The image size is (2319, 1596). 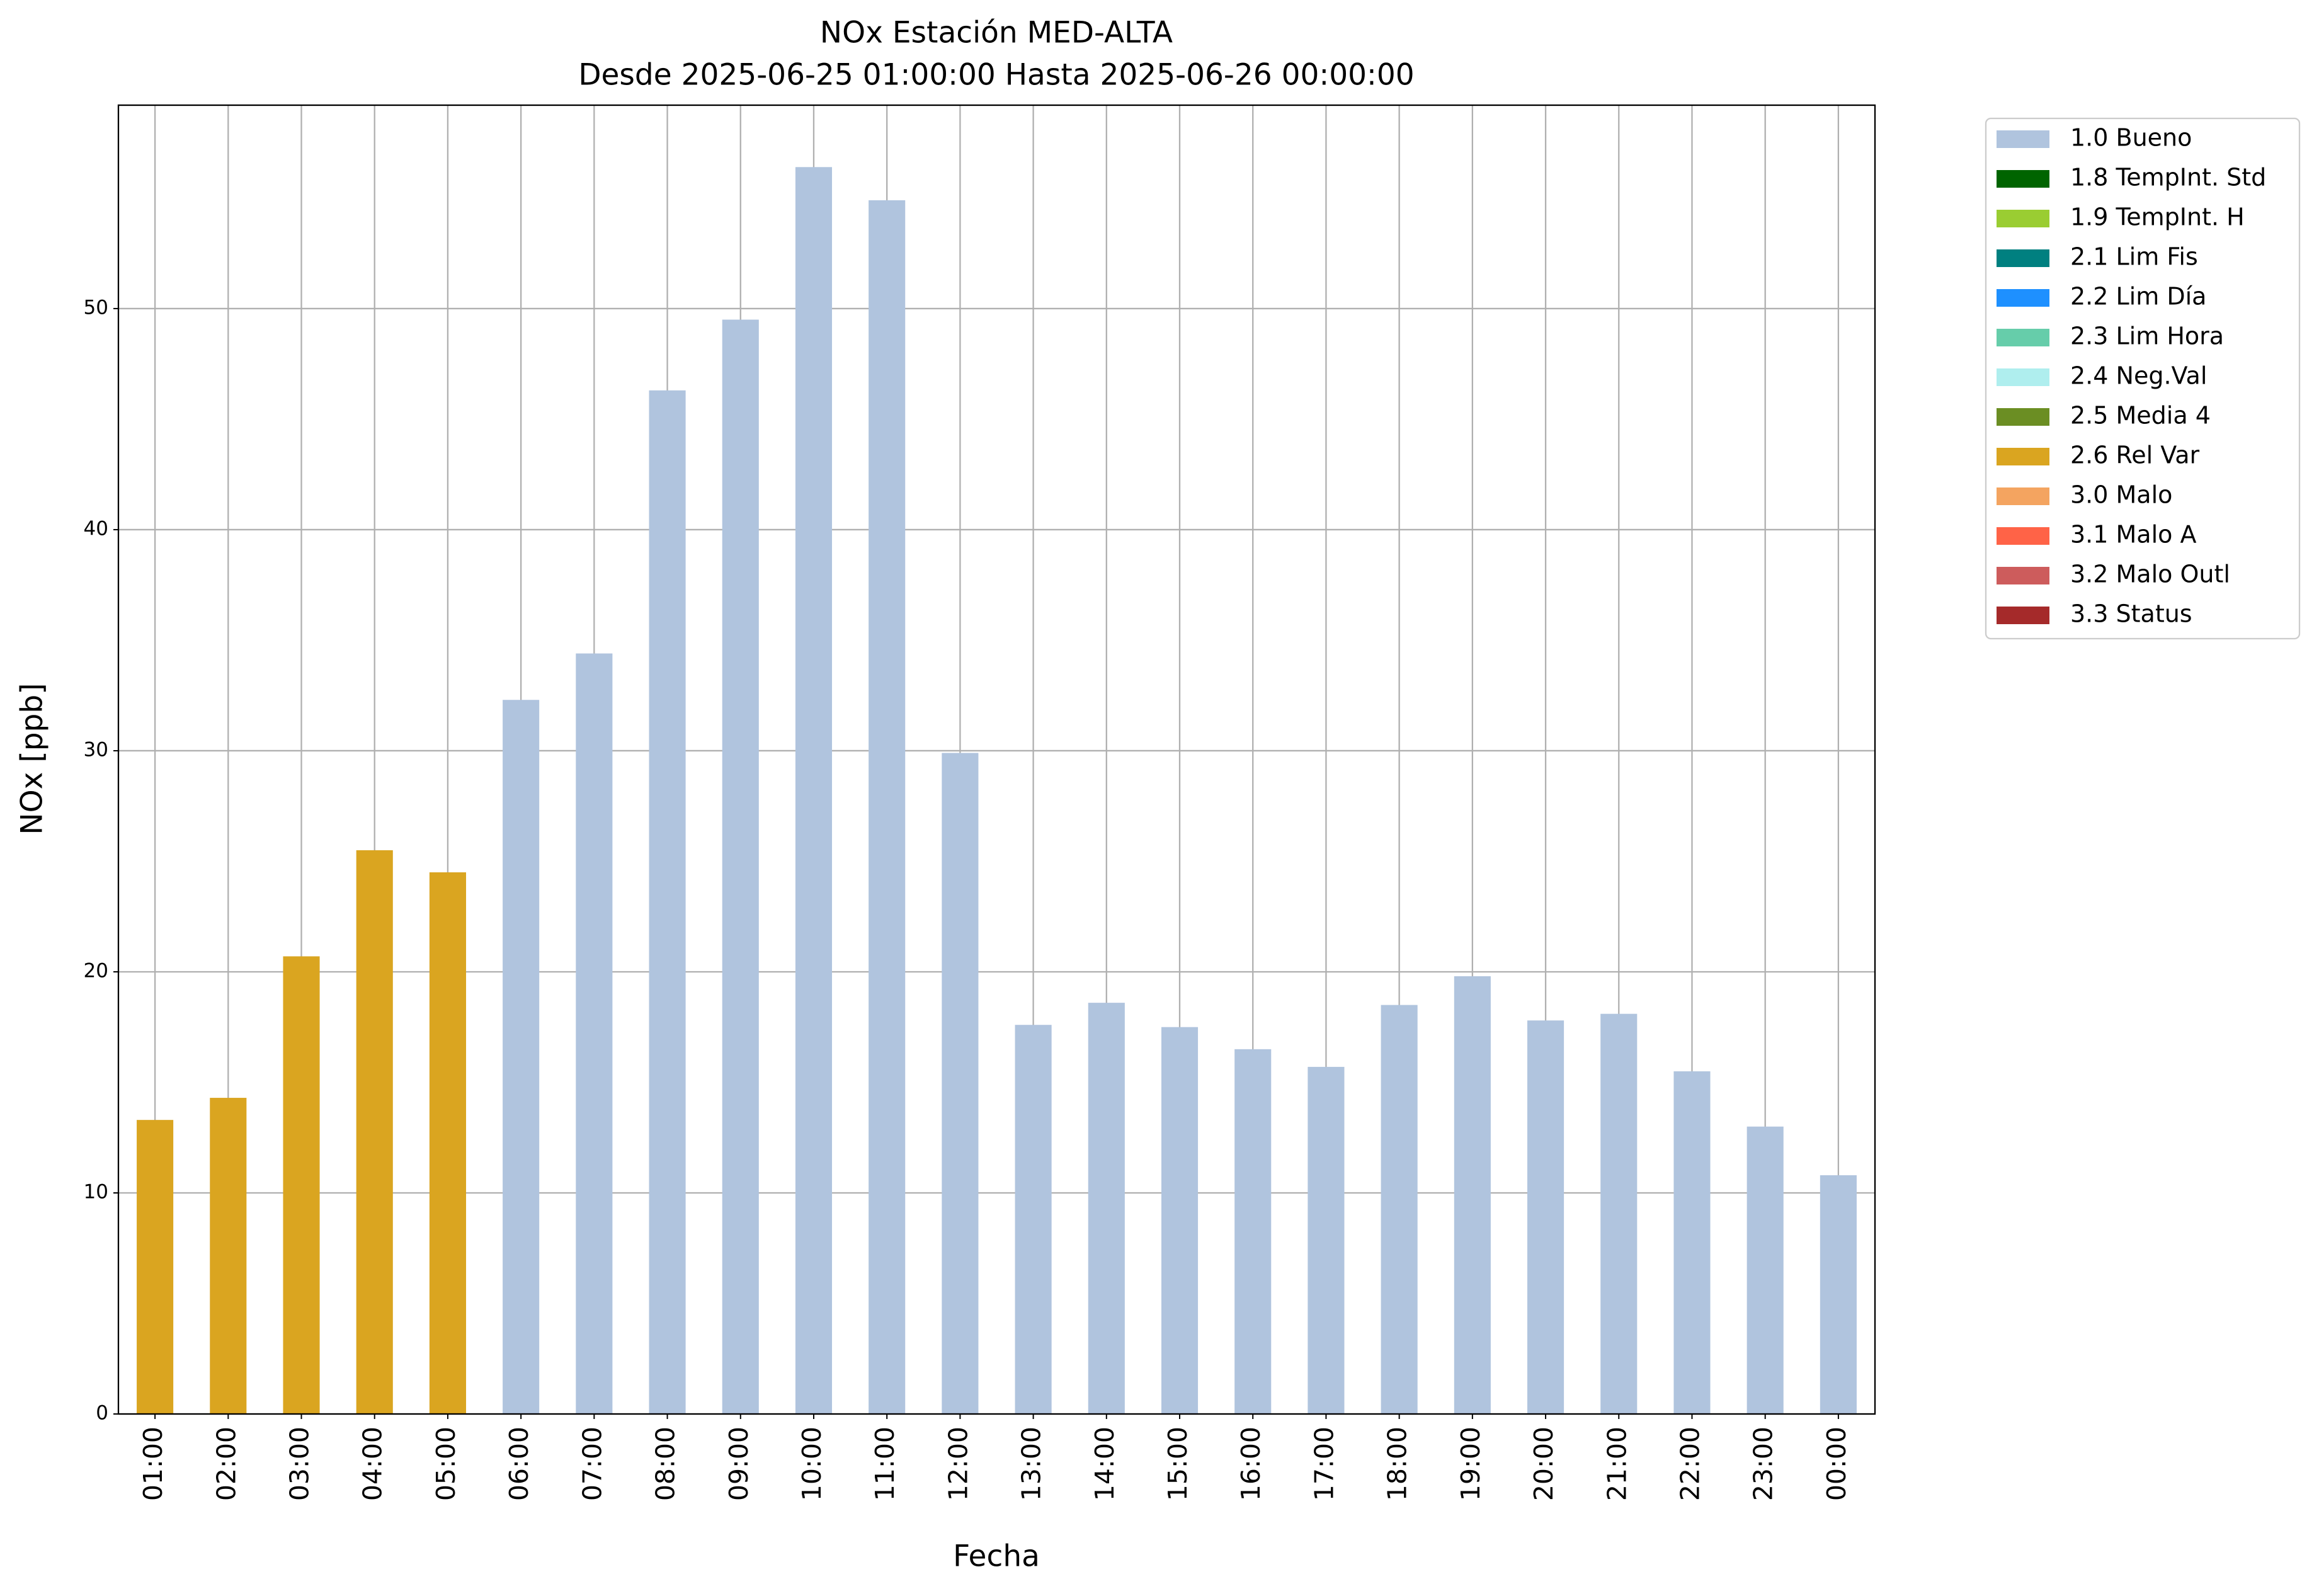 I want to click on legend-label: 2.2 Lim Día, so click(x=2138, y=297).